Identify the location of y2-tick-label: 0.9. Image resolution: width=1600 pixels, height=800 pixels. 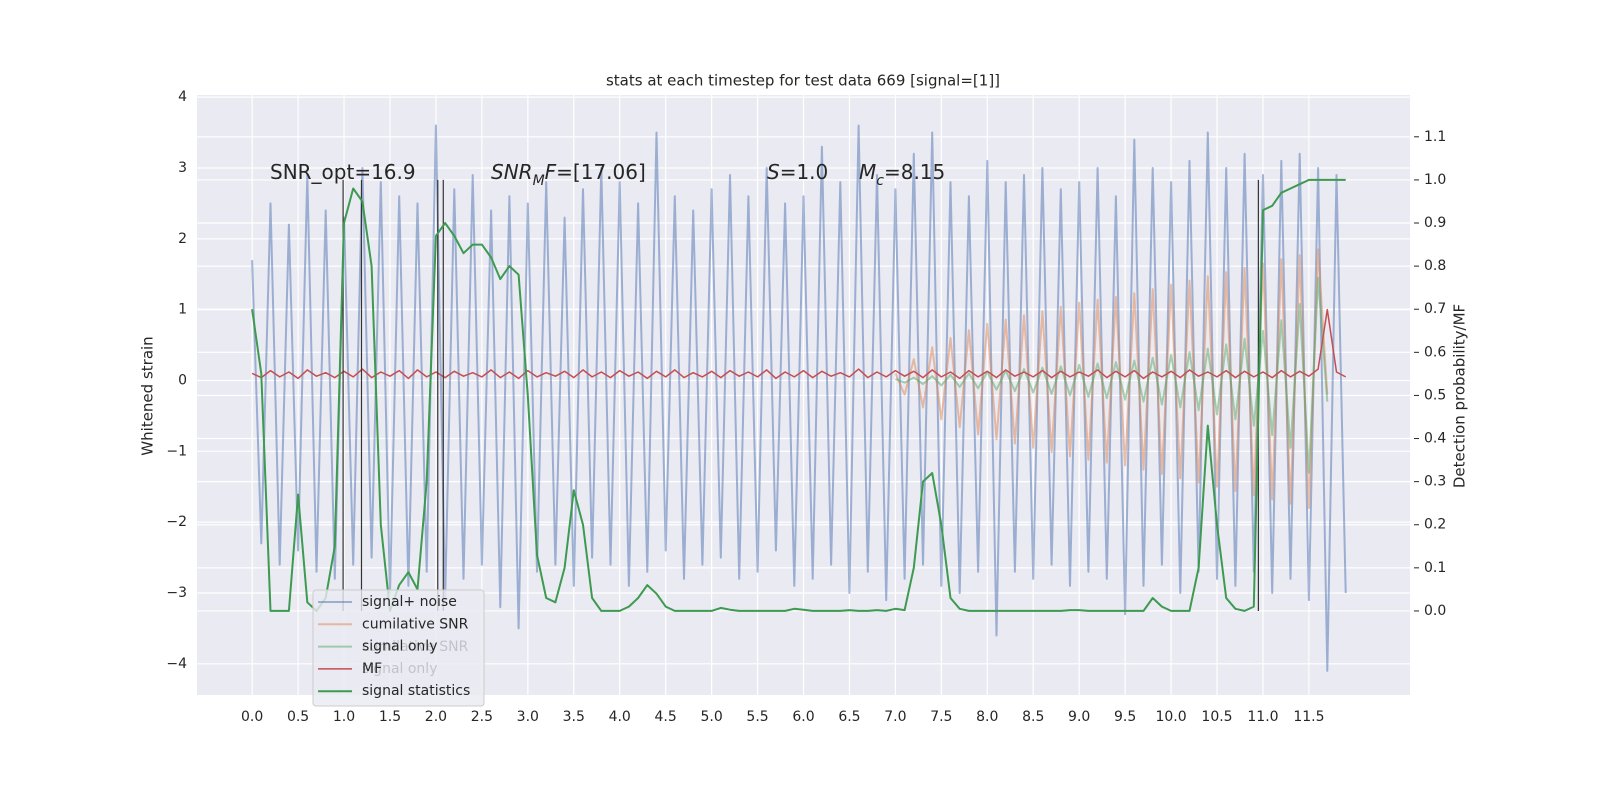
(1435, 223).